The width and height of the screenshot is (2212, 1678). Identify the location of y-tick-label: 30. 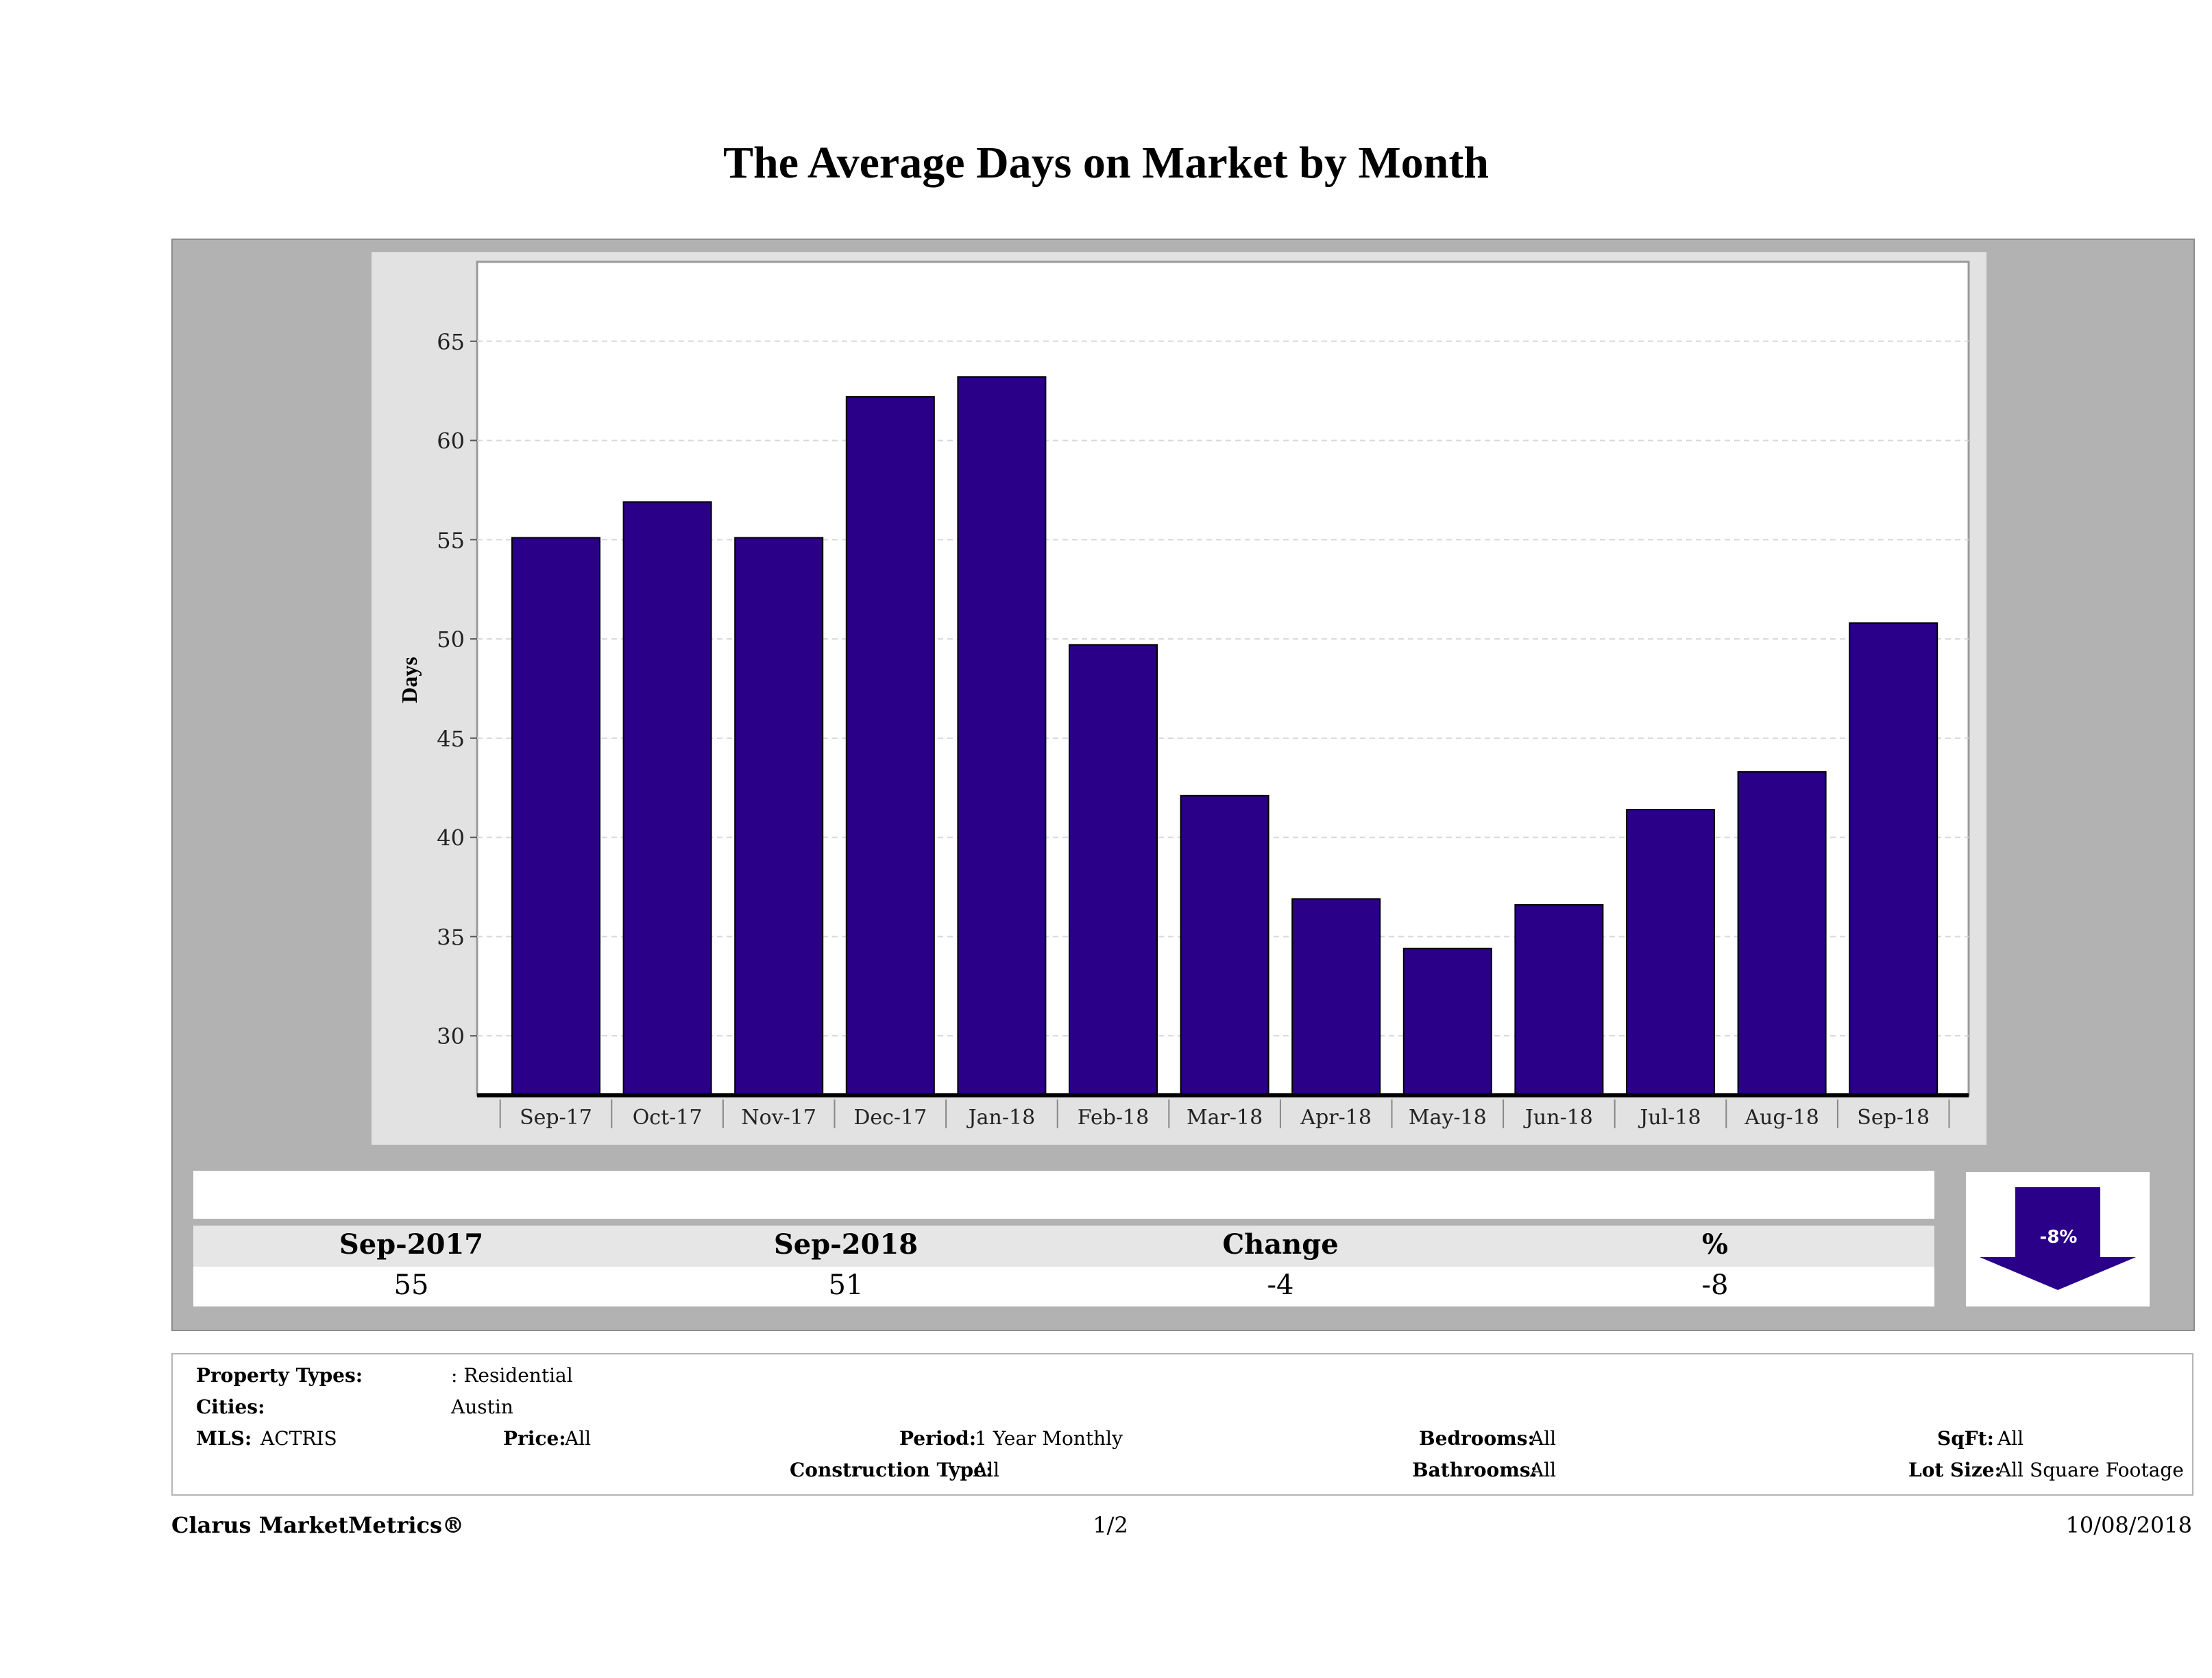
(451, 1036).